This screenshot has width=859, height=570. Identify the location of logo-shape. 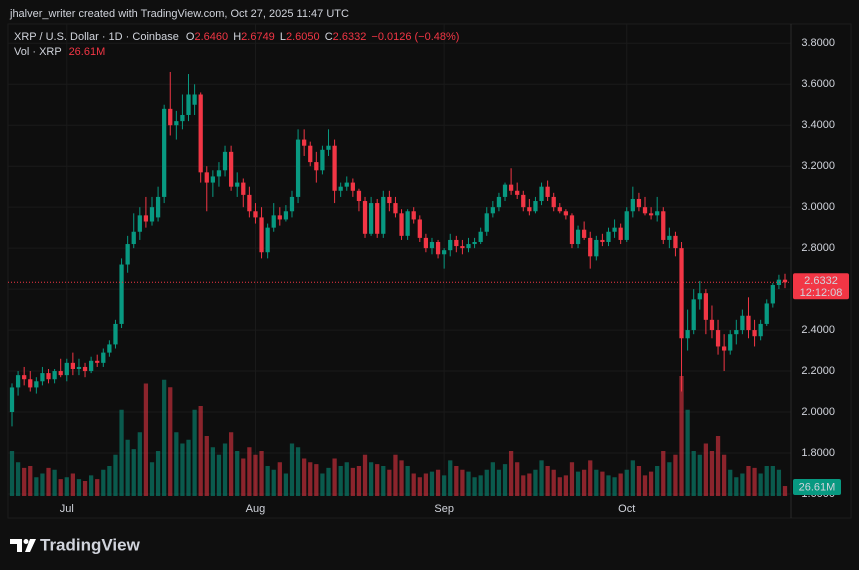
(16, 545).